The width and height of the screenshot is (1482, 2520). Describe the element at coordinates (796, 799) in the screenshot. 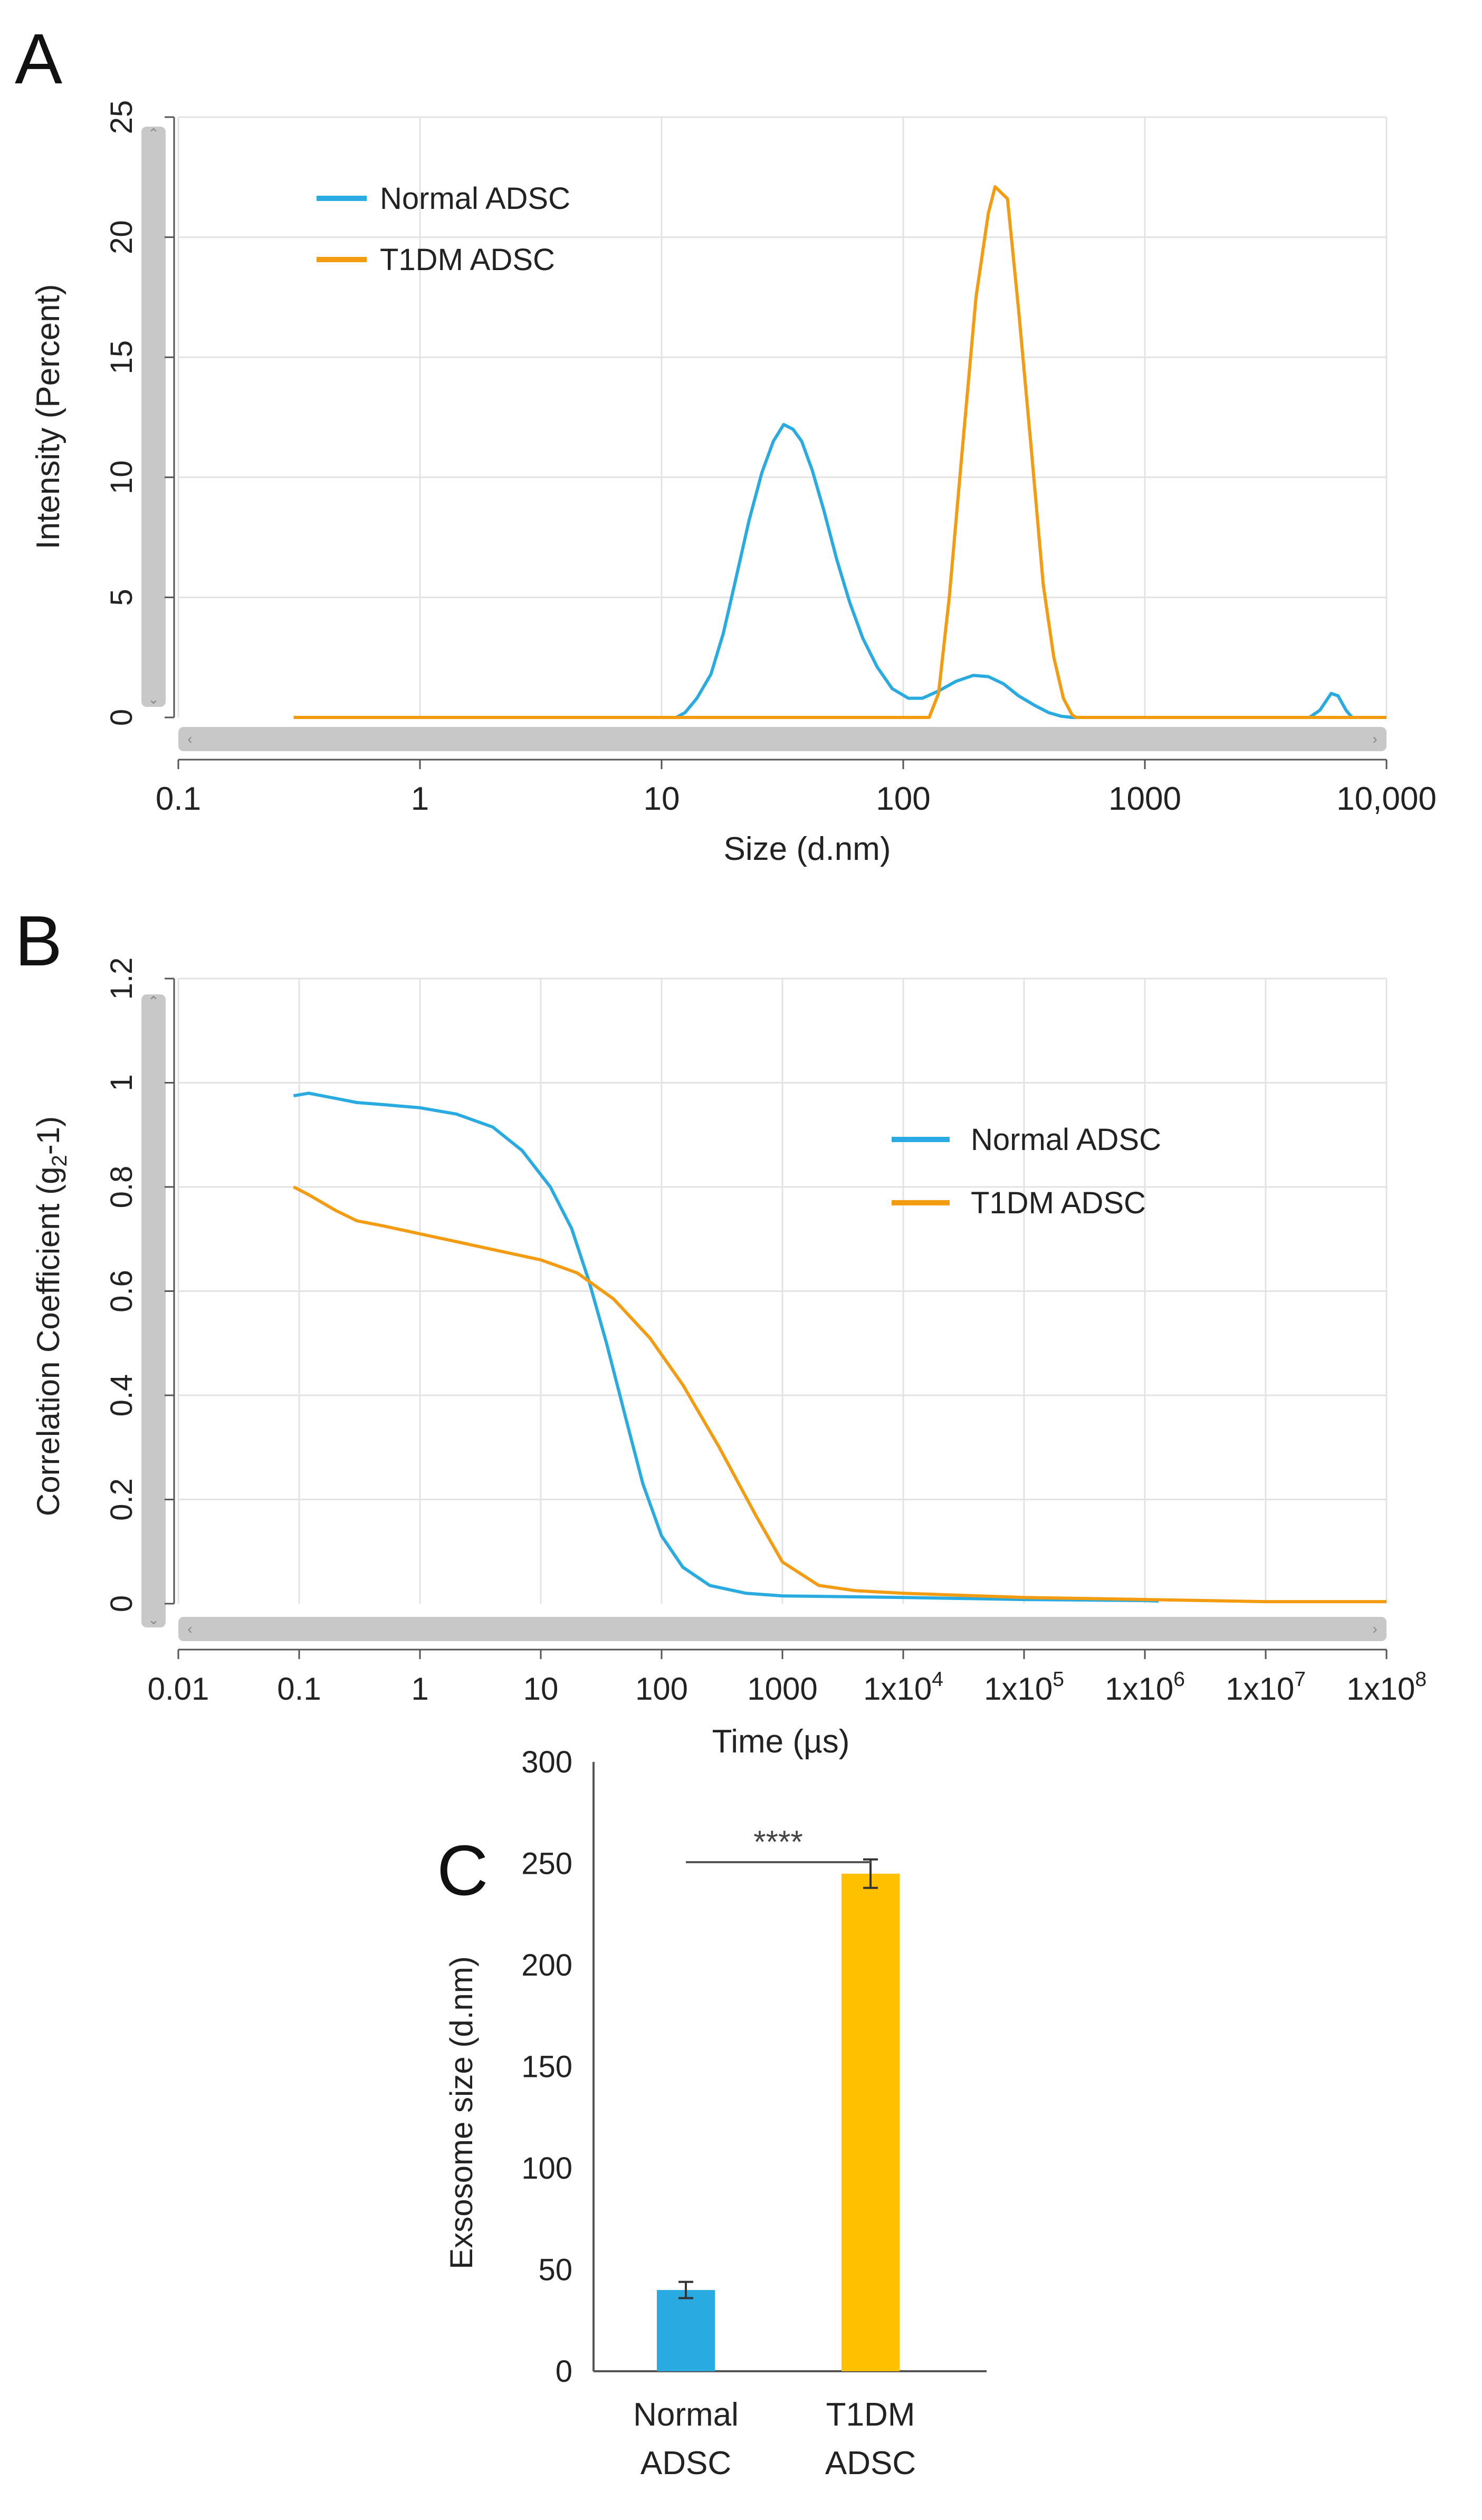

I see `panel-a-xtick-labels: 0.1 1 10 100 1000 10,000` at that location.